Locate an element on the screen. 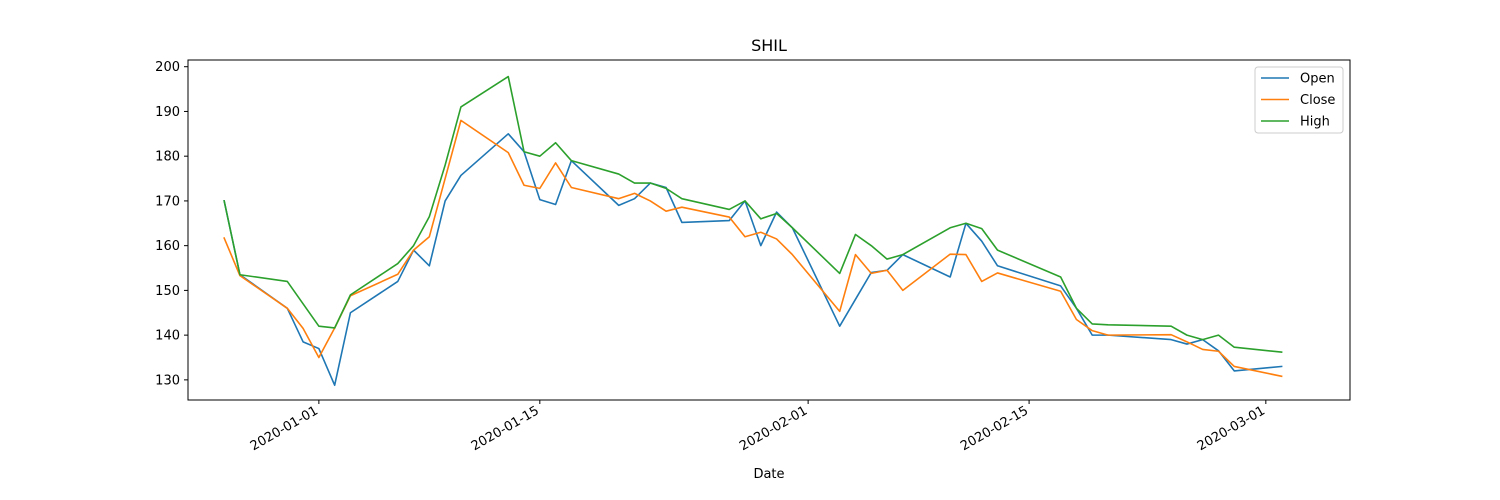  x-tick-label: 2020-03-01 is located at coordinates (1231, 428).